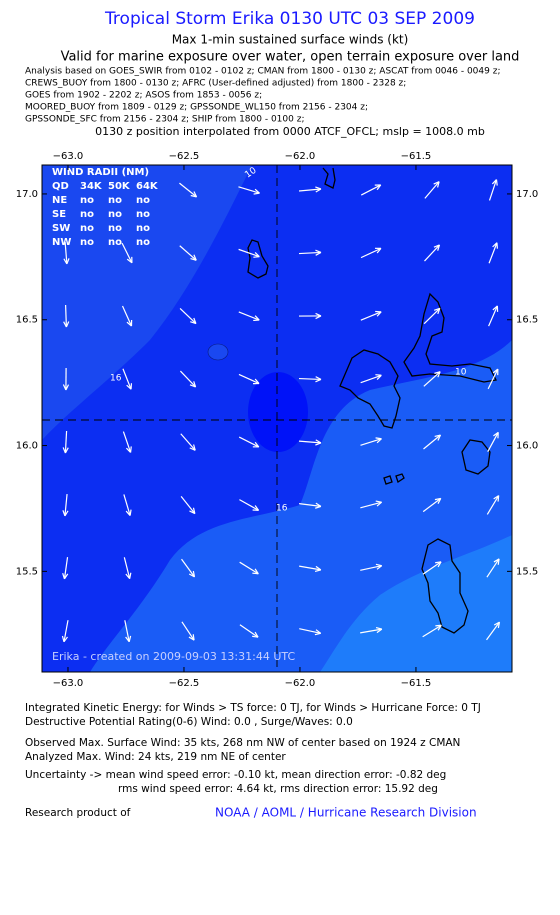 Image resolution: width=560 pixels, height=915 pixels. I want to click on research-label: Research product of, so click(78, 813).